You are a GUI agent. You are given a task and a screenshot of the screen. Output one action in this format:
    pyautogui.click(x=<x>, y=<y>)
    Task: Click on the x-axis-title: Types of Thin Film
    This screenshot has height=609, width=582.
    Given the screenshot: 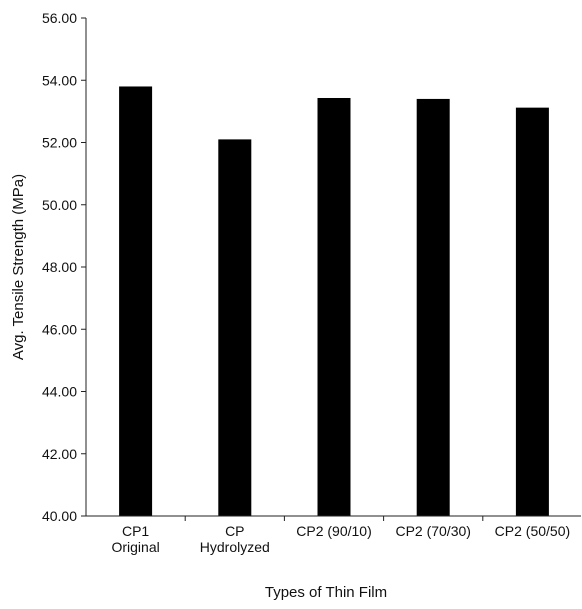 What is the action you would take?
    pyautogui.click(x=326, y=592)
    